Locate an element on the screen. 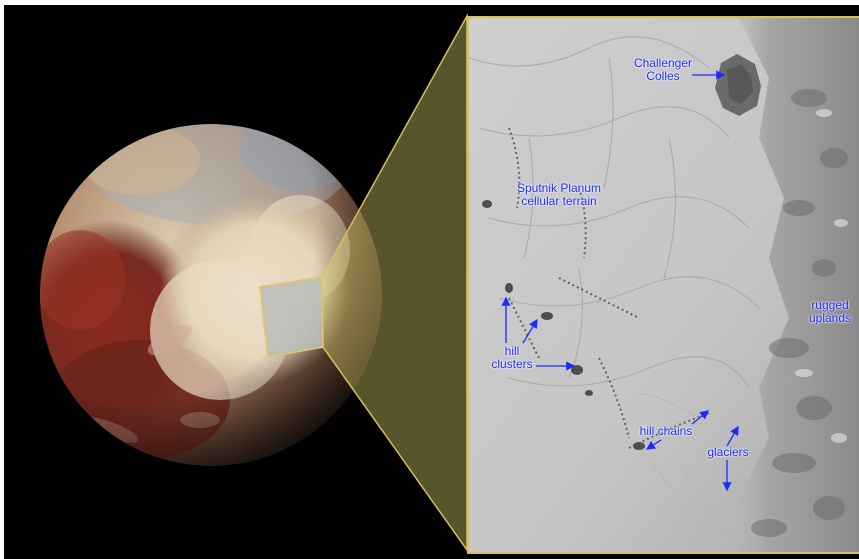 This screenshot has width=859, height=559. label-hill-clusters-line1: hill is located at coordinates (512, 351).